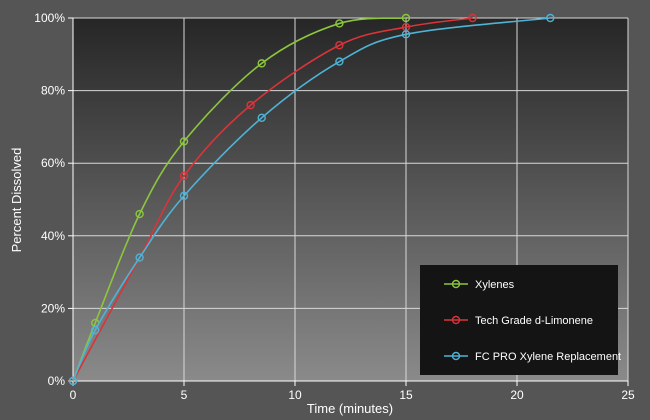 The width and height of the screenshot is (650, 420). What do you see at coordinates (49, 18) in the screenshot?
I see `y-tick-label: 100%` at bounding box center [49, 18].